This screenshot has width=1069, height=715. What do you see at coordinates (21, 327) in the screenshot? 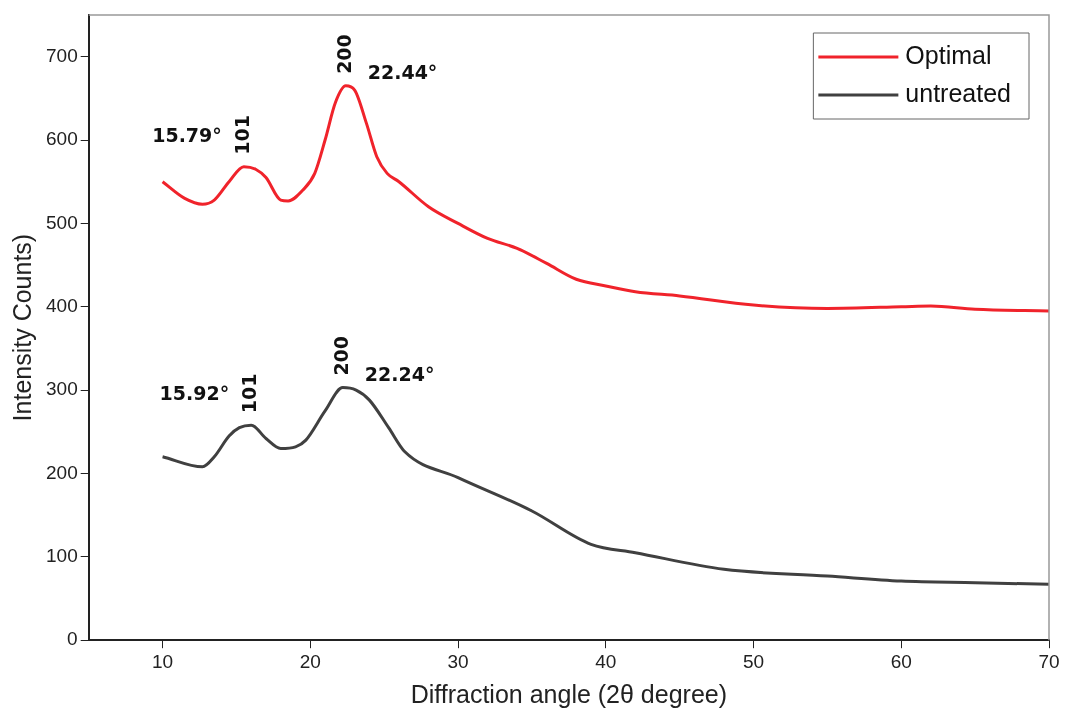
I see `y-axis-title: Intensity Counts)` at bounding box center [21, 327].